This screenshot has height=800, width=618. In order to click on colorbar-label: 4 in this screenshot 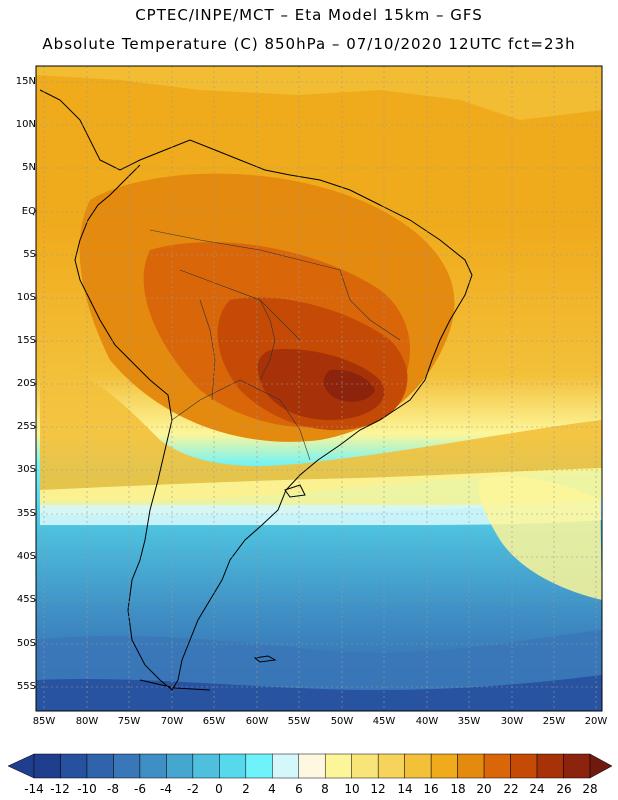, I will do `click(272, 789)`.